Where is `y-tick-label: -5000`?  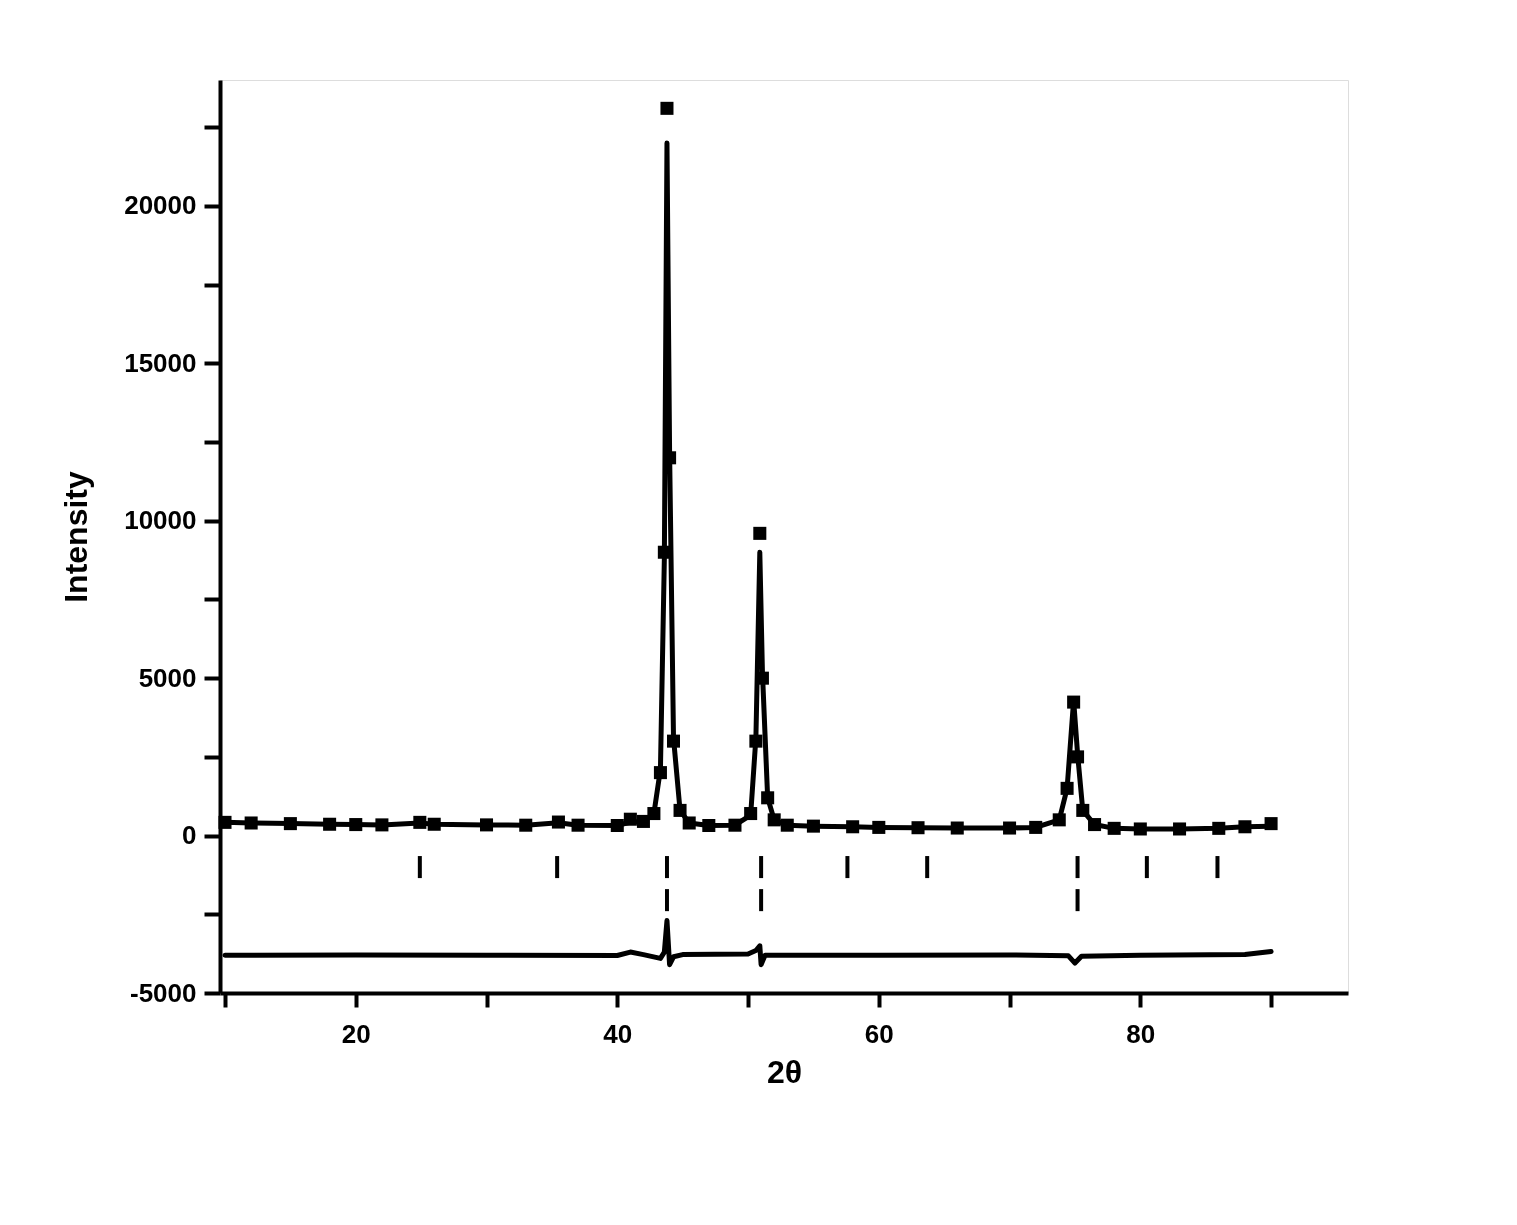 y-tick-label: -5000 is located at coordinates (163, 992).